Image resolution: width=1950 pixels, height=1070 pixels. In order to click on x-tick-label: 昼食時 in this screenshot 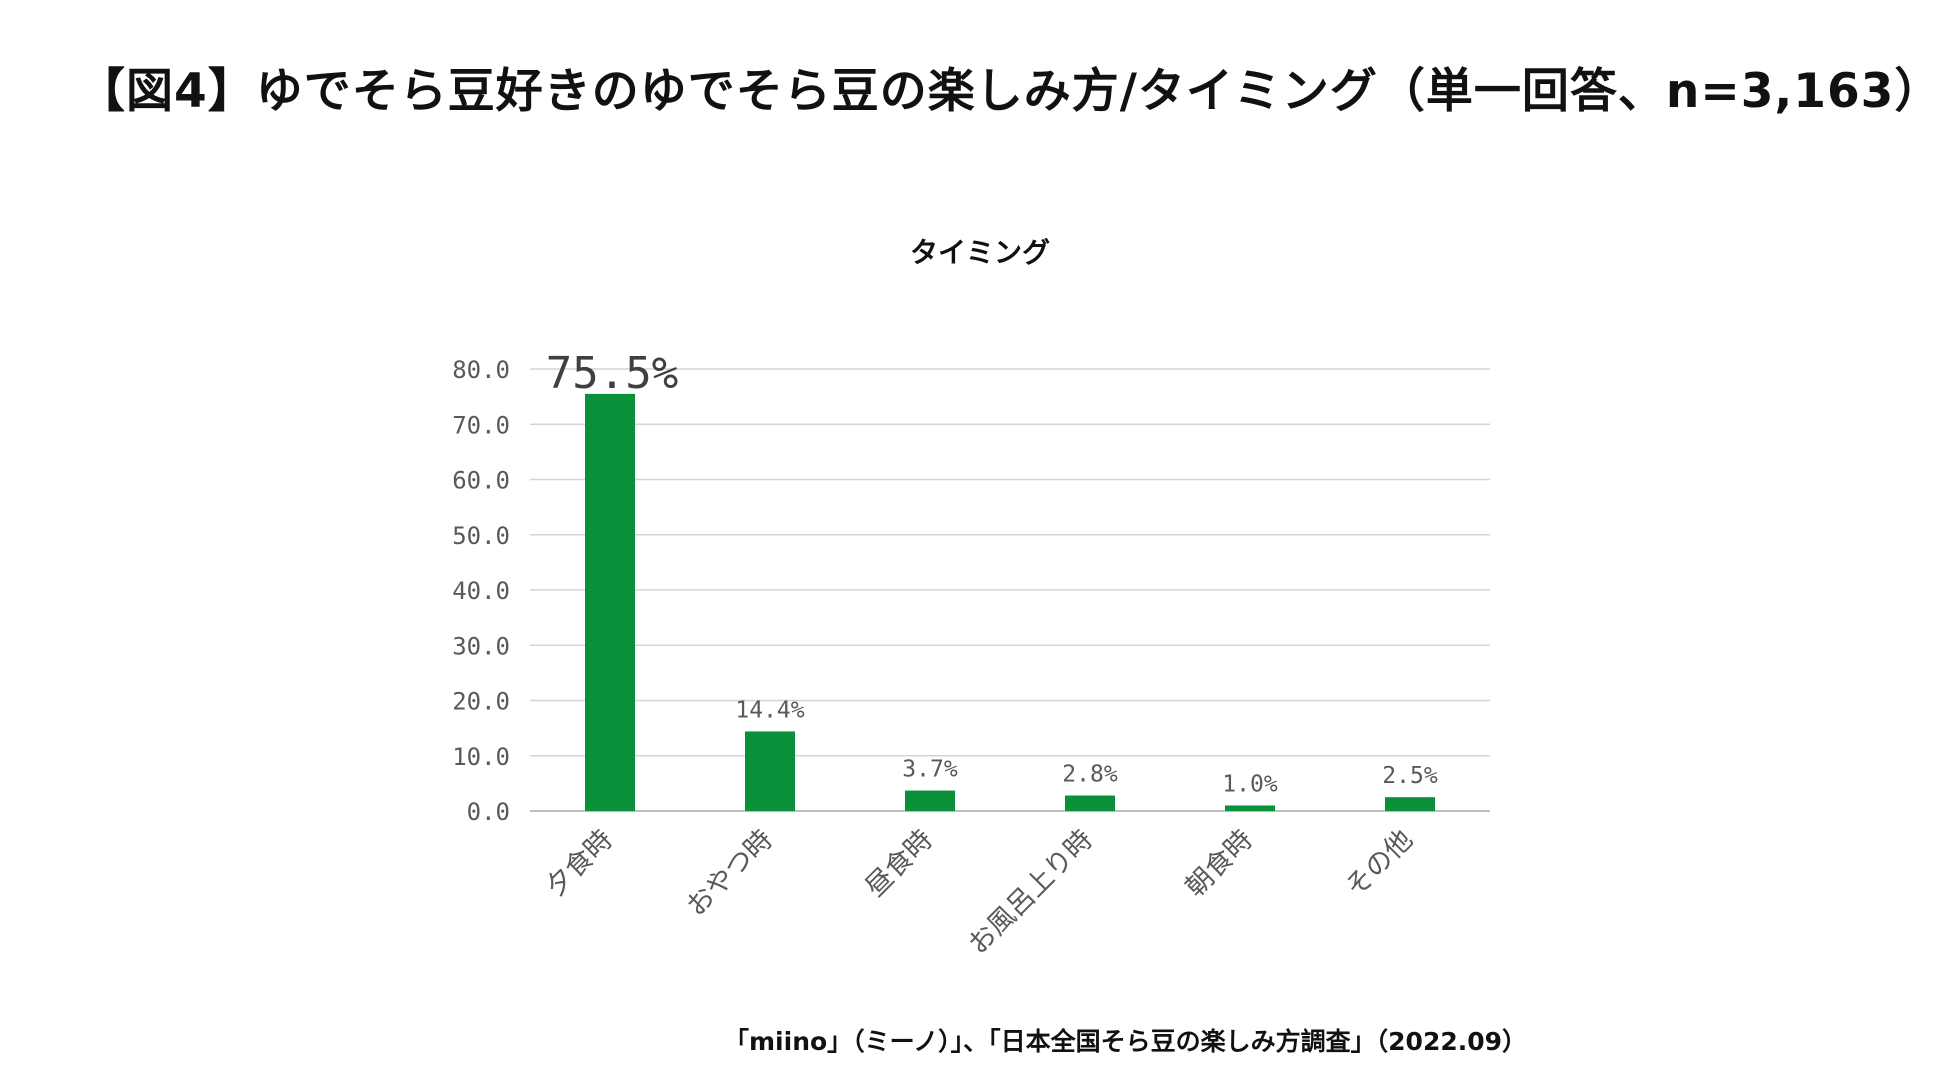, I will do `click(899, 863)`.